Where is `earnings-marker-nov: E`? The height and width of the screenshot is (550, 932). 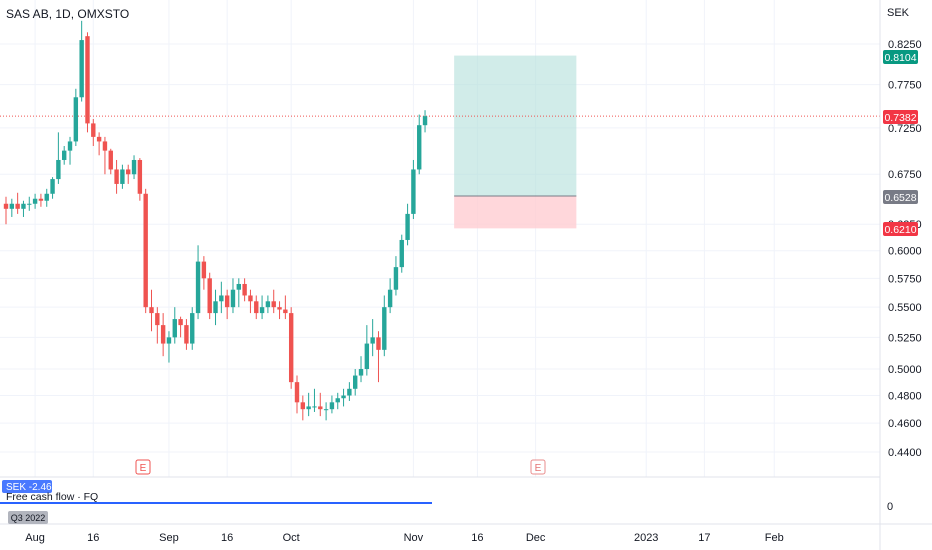 earnings-marker-nov: E is located at coordinates (538, 467).